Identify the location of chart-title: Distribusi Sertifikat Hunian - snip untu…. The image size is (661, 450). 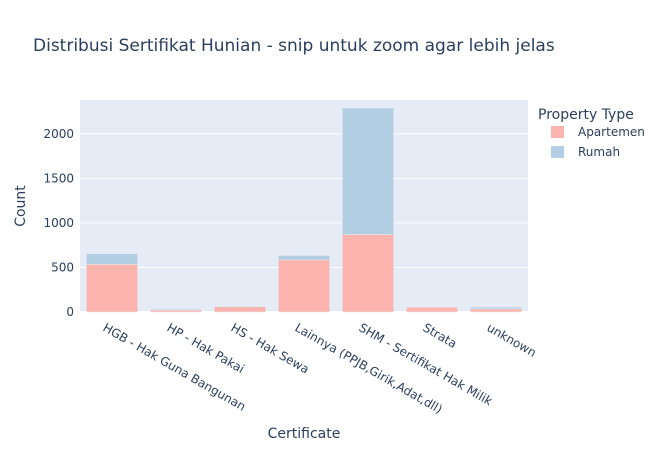
(294, 46).